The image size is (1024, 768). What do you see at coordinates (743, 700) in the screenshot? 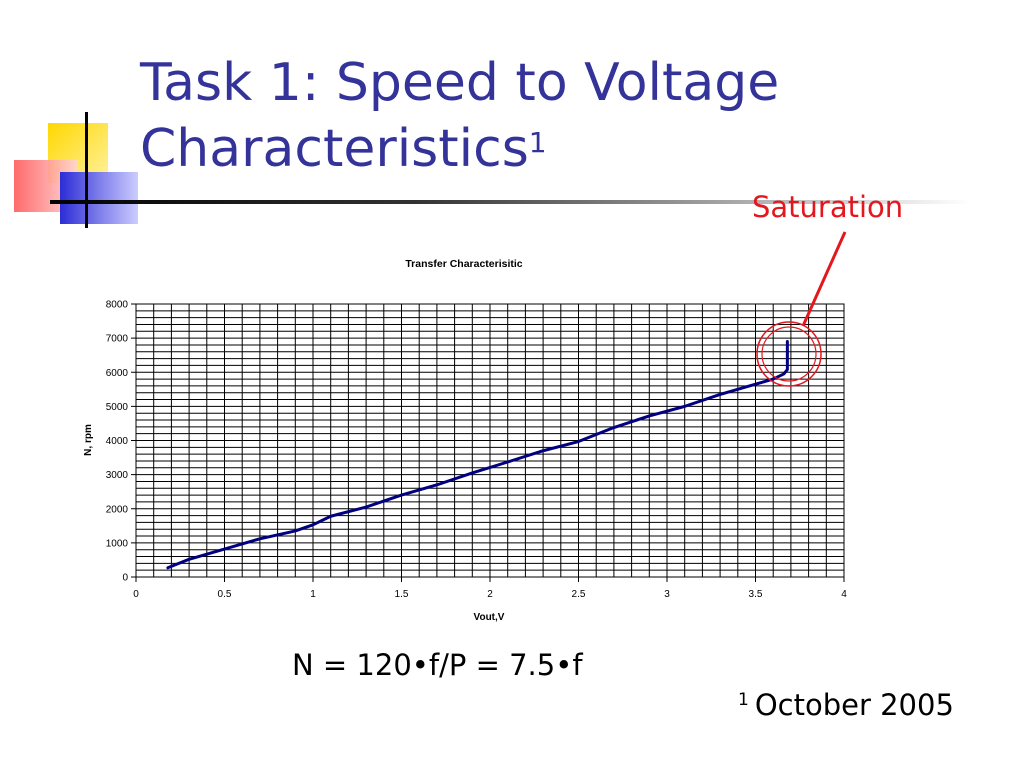
I see `footnote-marker: 1` at bounding box center [743, 700].